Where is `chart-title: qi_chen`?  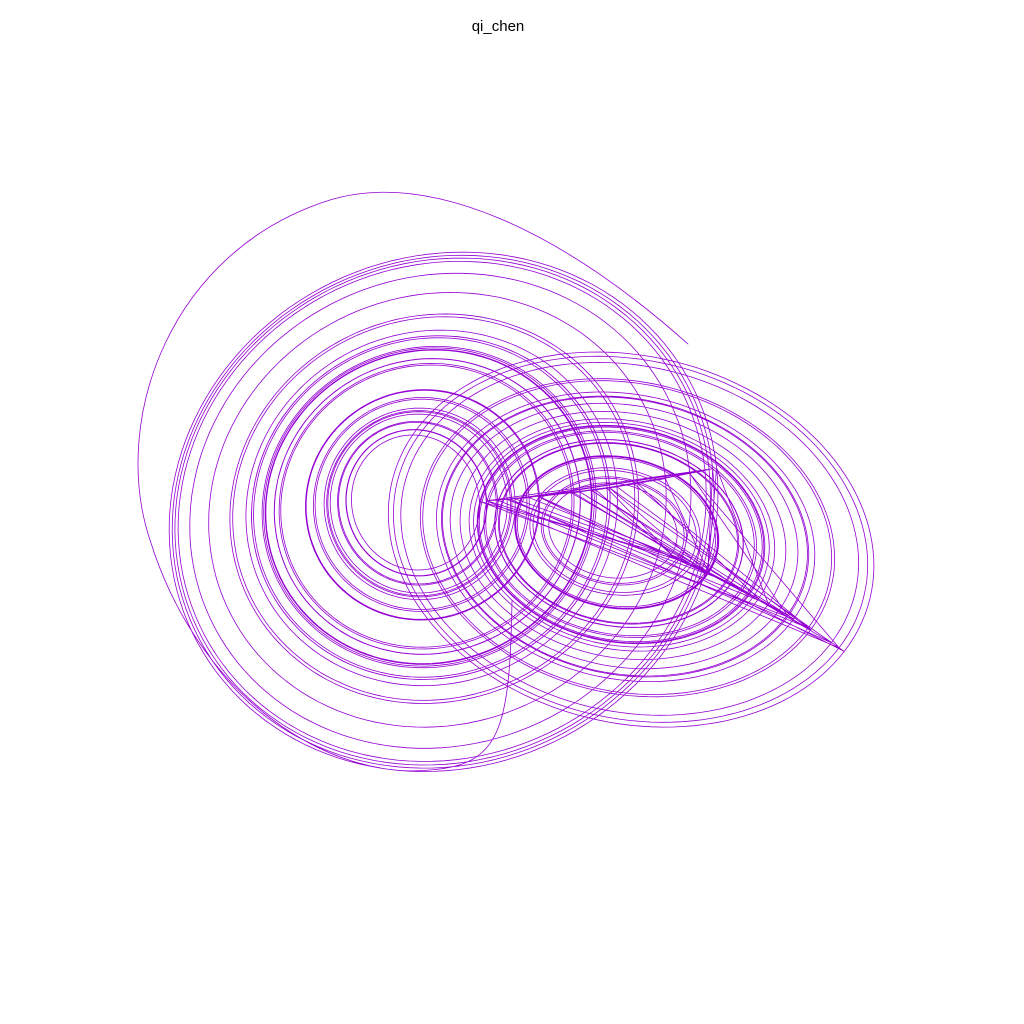 chart-title: qi_chen is located at coordinates (498, 26).